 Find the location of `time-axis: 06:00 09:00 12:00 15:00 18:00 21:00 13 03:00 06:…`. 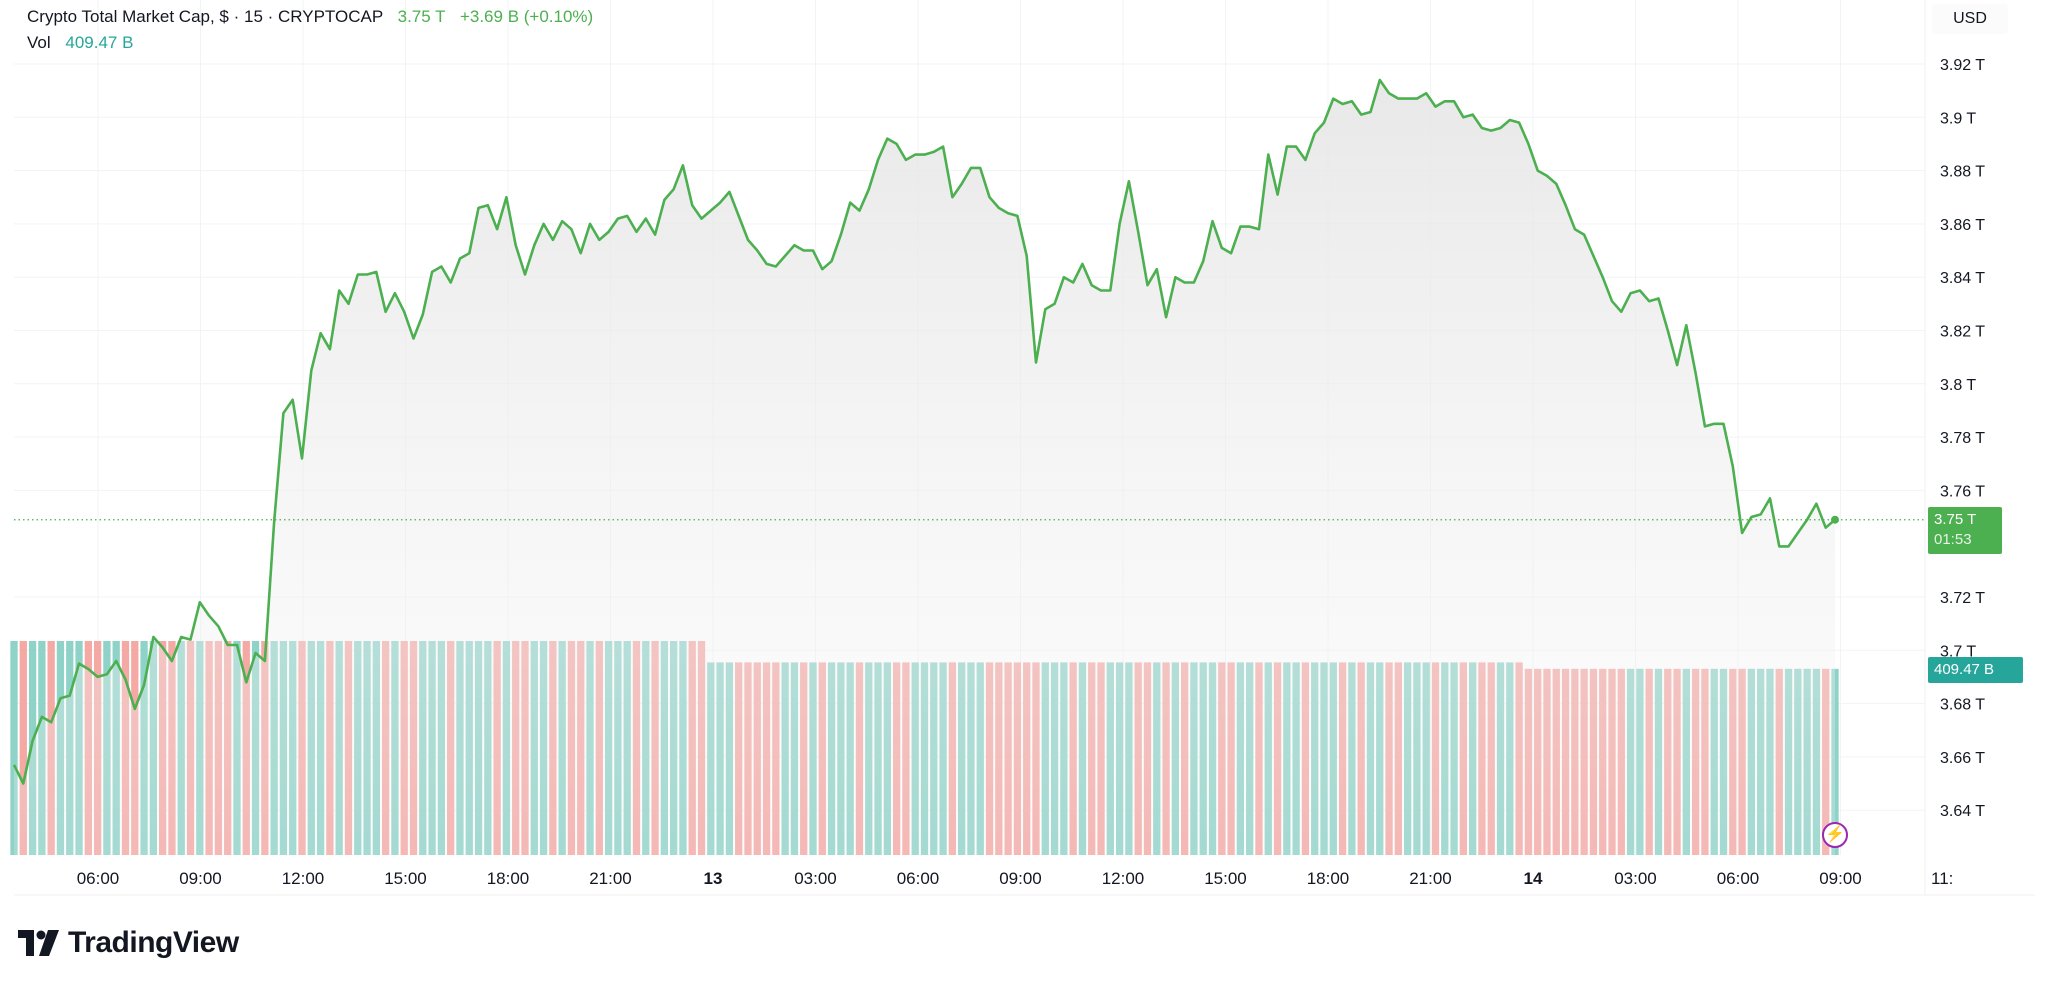

time-axis: 06:00 09:00 12:00 15:00 18:00 21:00 13 03:00 06:… is located at coordinates (1015, 878).